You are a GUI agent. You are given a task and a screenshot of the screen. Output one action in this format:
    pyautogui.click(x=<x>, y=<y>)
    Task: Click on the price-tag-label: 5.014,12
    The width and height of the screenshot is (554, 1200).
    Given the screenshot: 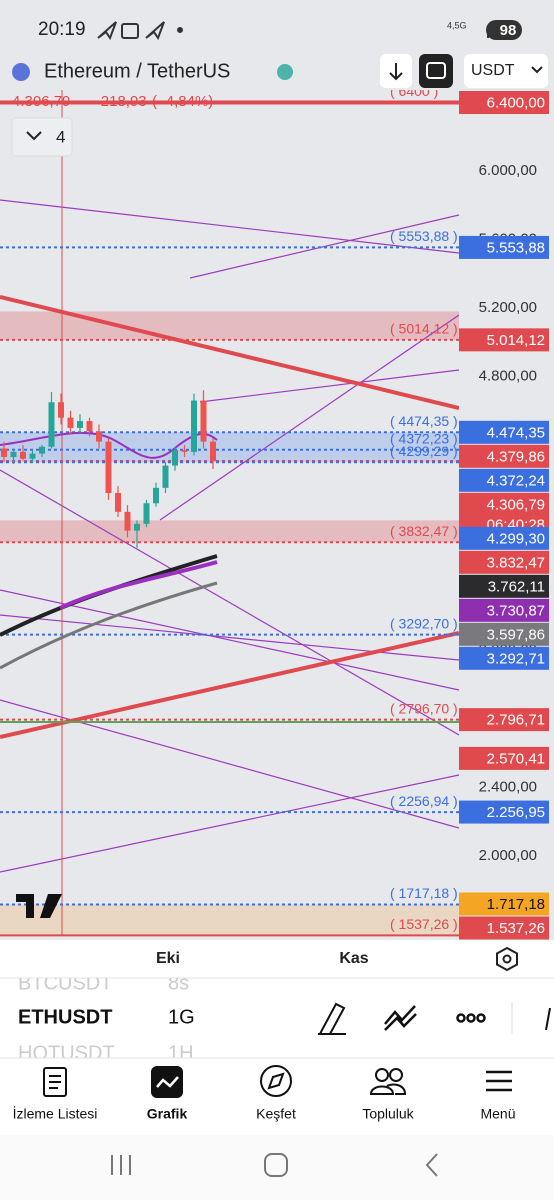 What is the action you would take?
    pyautogui.click(x=516, y=340)
    